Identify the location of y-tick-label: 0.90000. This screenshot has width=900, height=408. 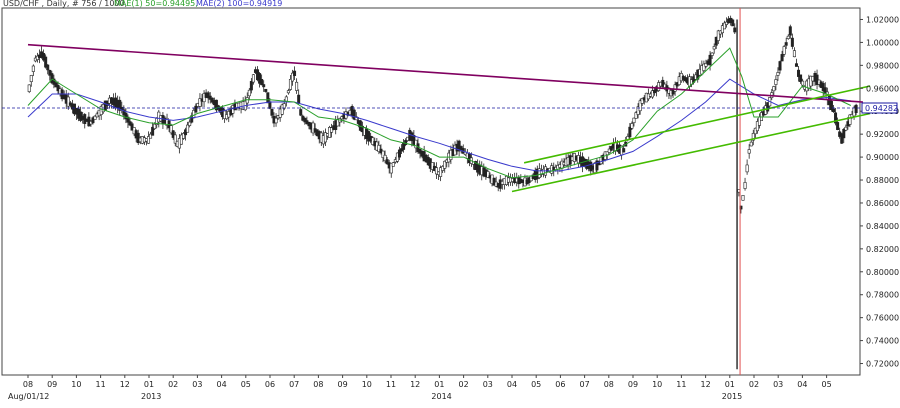
(882, 157).